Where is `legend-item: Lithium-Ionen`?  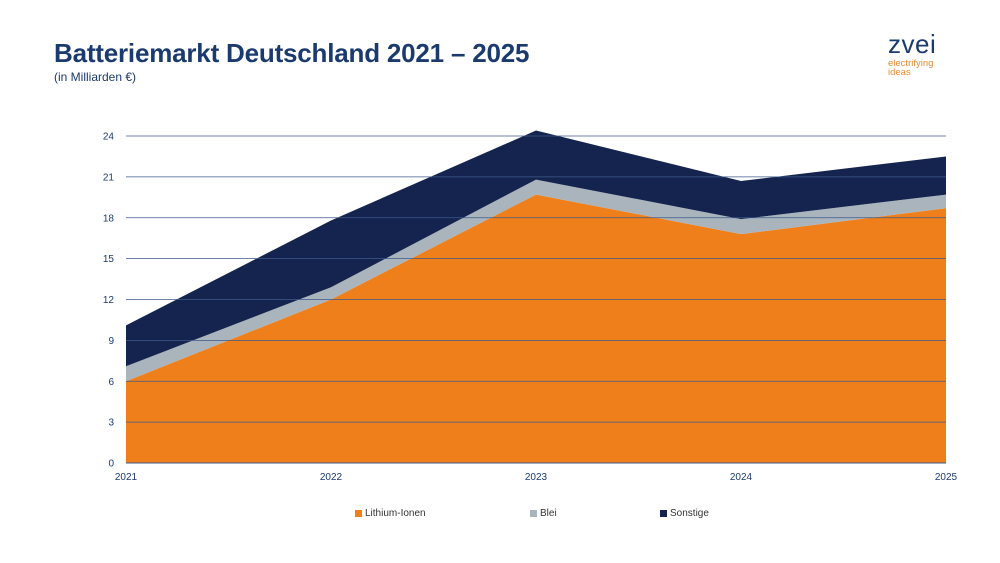
legend-item: Lithium-Ionen is located at coordinates (390, 513).